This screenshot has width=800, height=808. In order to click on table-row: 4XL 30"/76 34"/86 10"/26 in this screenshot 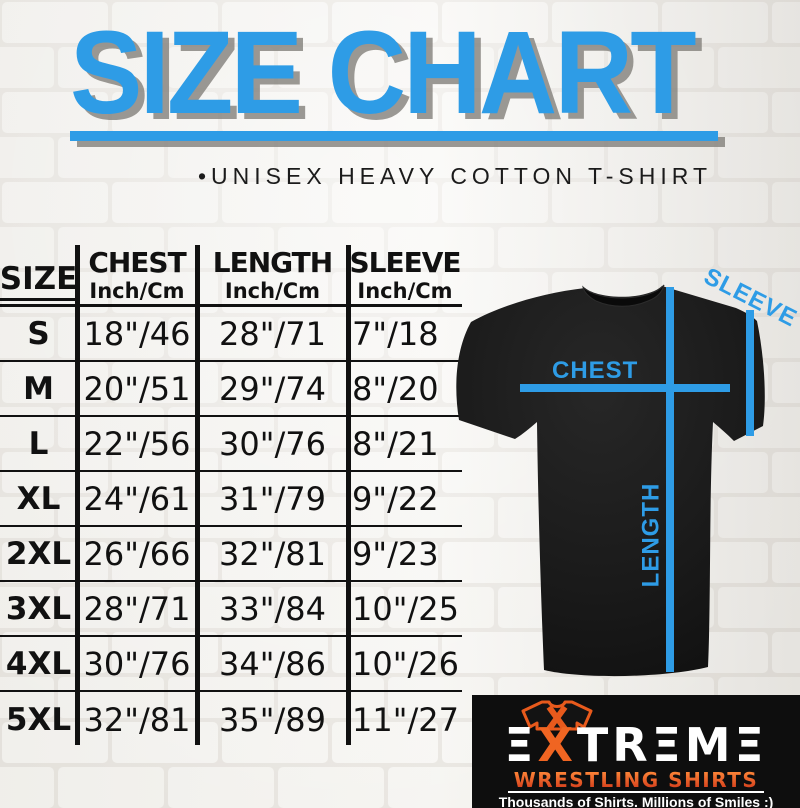, I will do `click(231, 664)`.